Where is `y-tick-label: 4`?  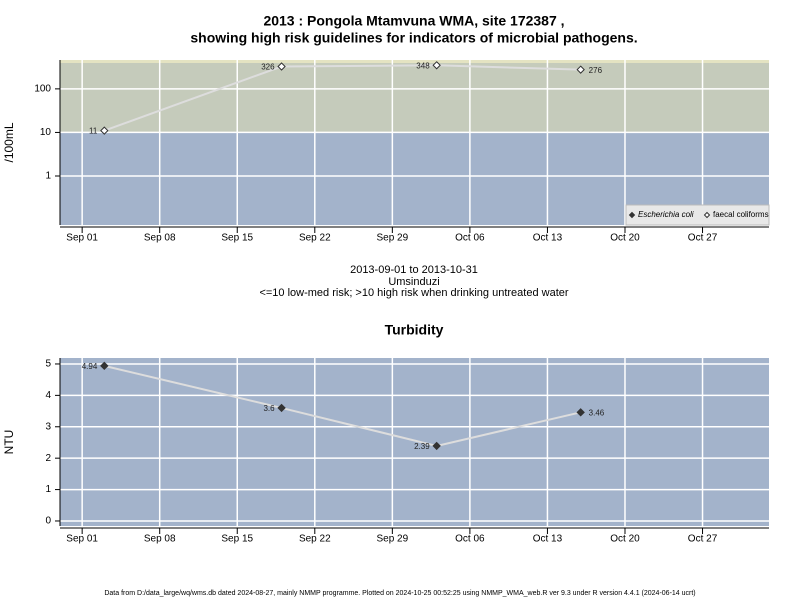 y-tick-label: 4 is located at coordinates (48, 395).